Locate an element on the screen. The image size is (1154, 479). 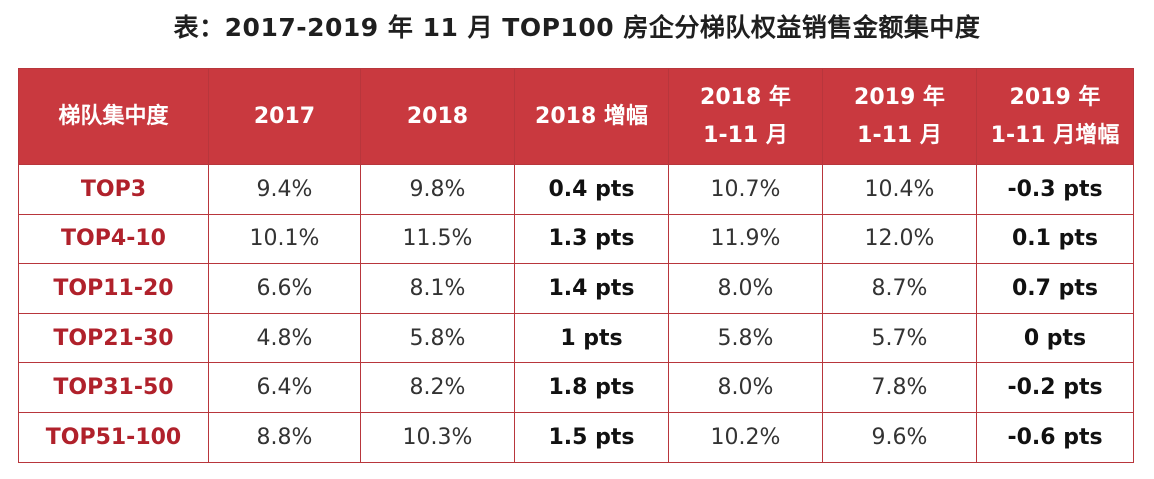
value-2019-ytd: 9.6% is located at coordinates (899, 437).